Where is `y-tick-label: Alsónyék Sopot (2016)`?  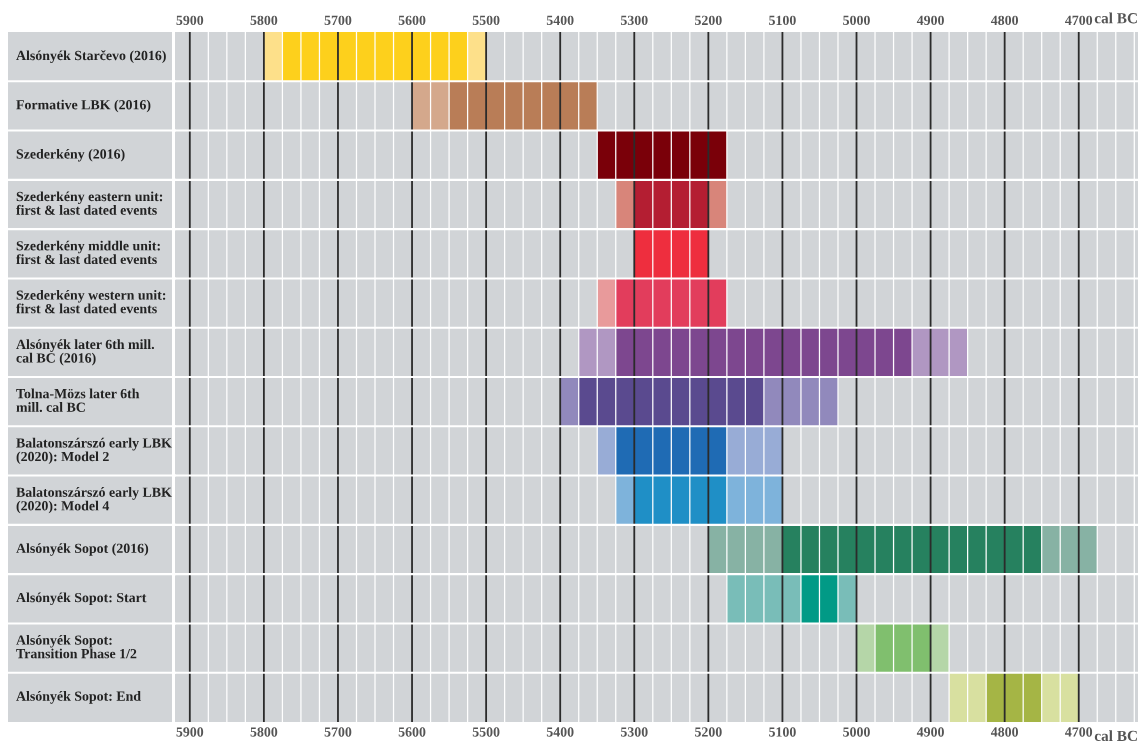
y-tick-label: Alsónyék Sopot (2016) is located at coordinates (82, 549).